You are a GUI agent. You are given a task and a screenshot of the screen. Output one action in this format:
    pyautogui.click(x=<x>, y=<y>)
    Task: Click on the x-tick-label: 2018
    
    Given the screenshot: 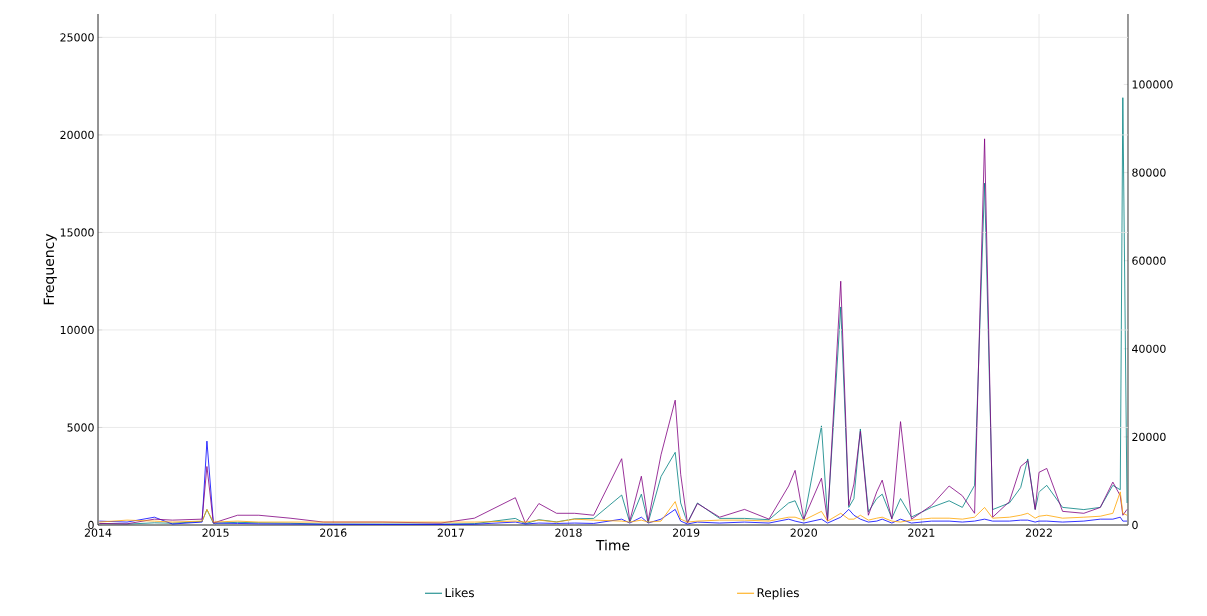 What is the action you would take?
    pyautogui.click(x=568, y=532)
    